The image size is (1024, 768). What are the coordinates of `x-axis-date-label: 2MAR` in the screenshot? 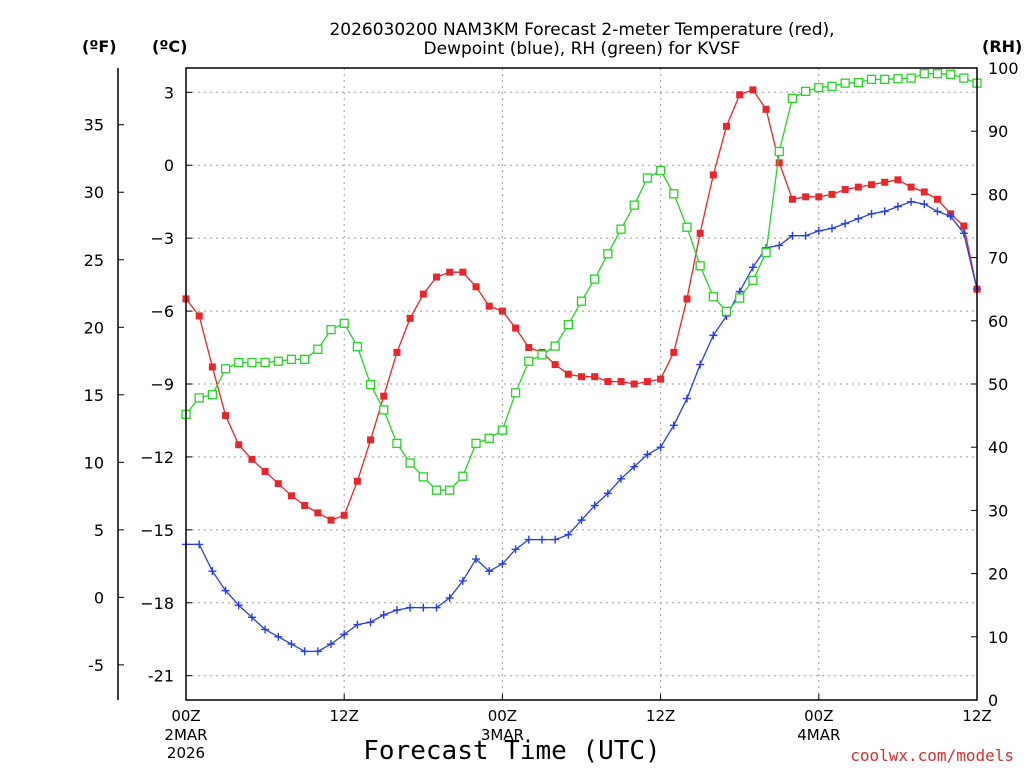 It's located at (185, 735).